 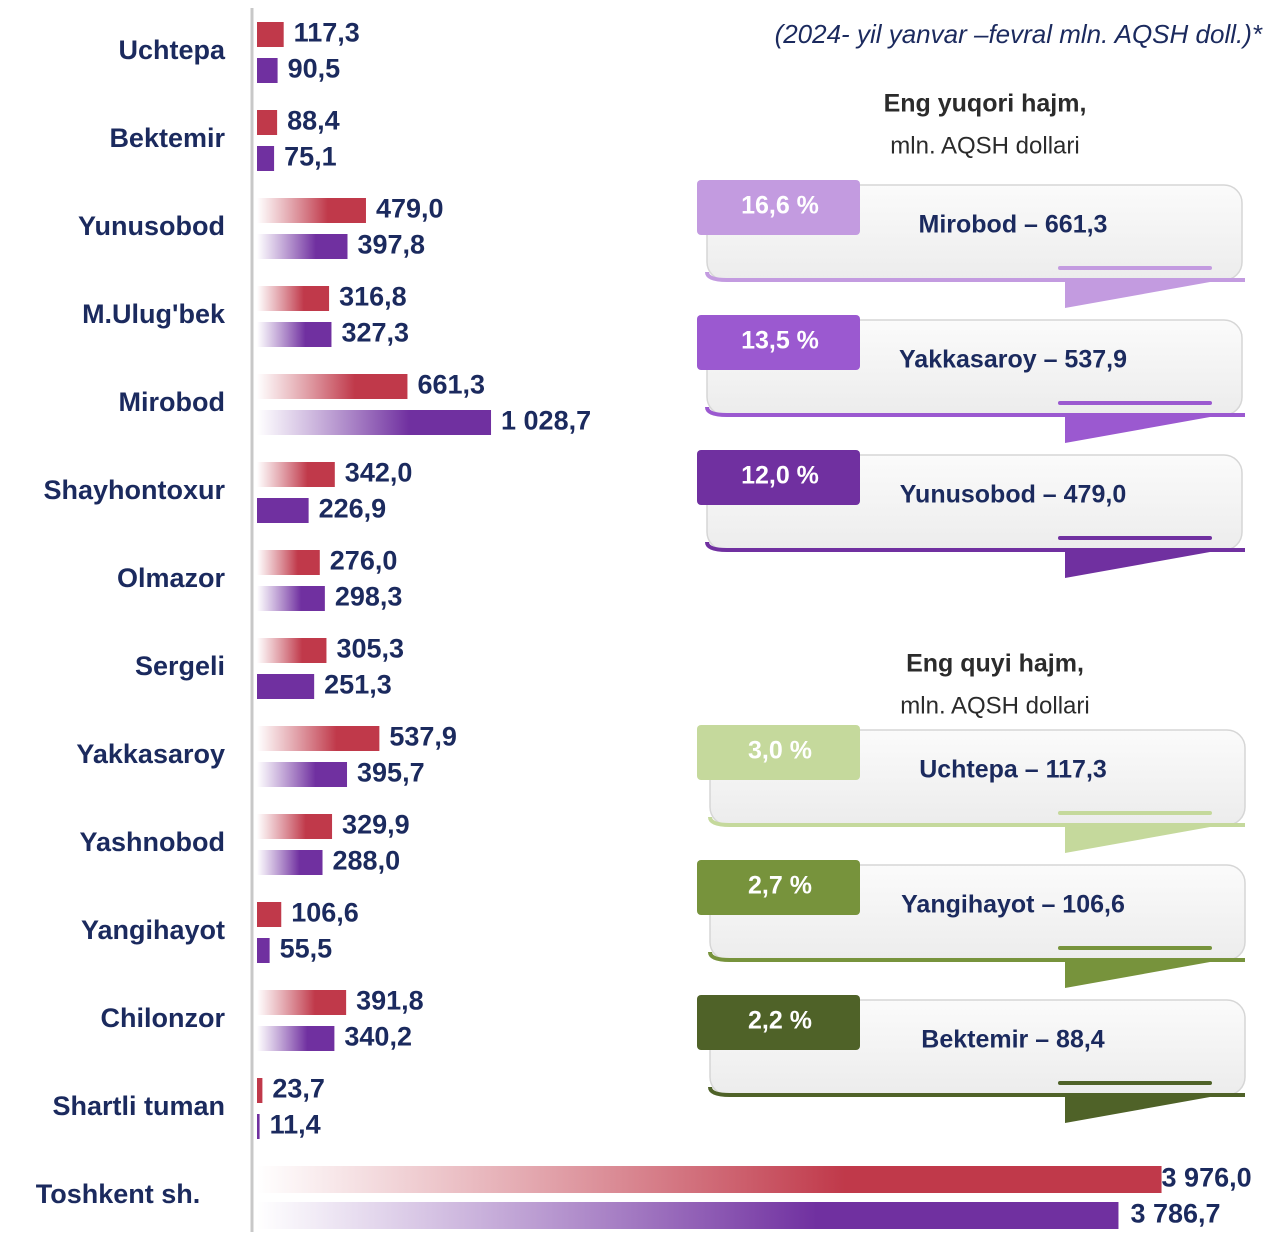 I want to click on callout-text: Yunusobod – 479,0, so click(x=1013, y=495).